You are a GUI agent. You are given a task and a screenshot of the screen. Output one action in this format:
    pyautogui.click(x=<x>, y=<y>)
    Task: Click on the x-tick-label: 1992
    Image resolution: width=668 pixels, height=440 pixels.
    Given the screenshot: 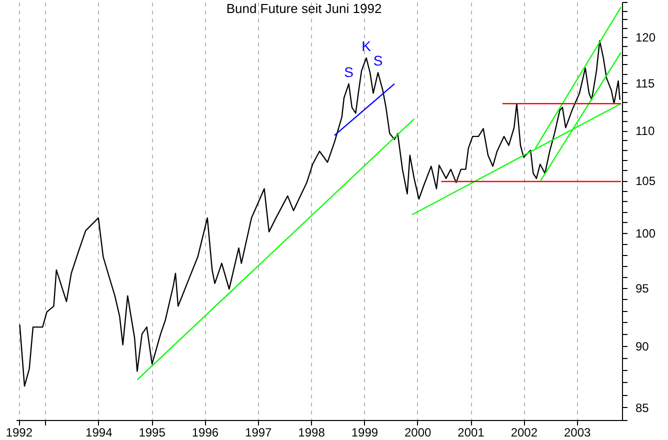 What is the action you would take?
    pyautogui.click(x=19, y=433)
    